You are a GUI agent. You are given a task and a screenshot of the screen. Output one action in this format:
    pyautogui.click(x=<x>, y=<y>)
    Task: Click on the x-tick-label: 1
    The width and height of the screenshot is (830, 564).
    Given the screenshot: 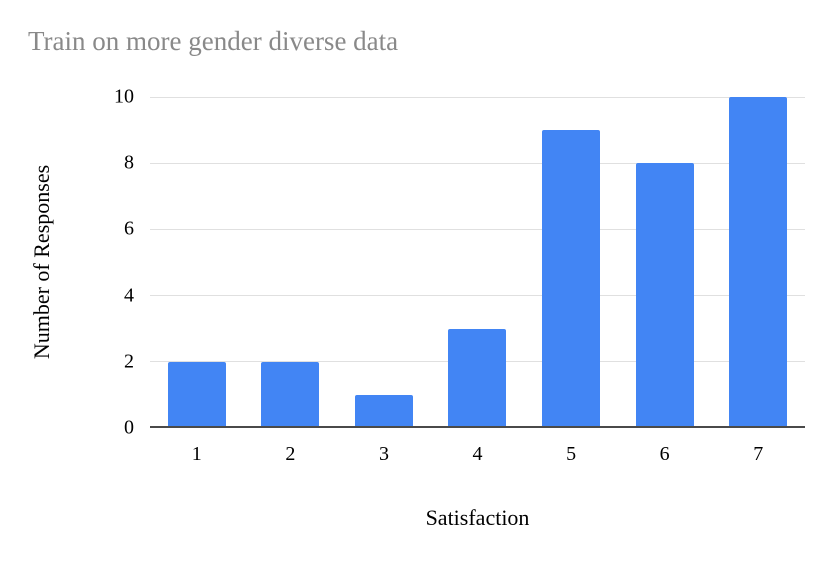 What is the action you would take?
    pyautogui.click(x=196, y=454)
    